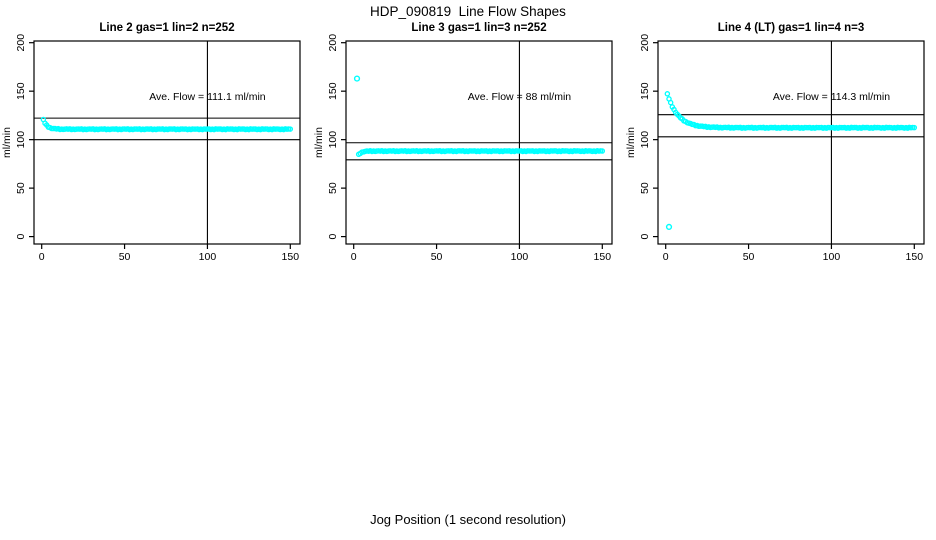 The image size is (936, 540). I want to click on ave-flow-annotation: Ave. Flow = 114.3 ml/min, so click(831, 97).